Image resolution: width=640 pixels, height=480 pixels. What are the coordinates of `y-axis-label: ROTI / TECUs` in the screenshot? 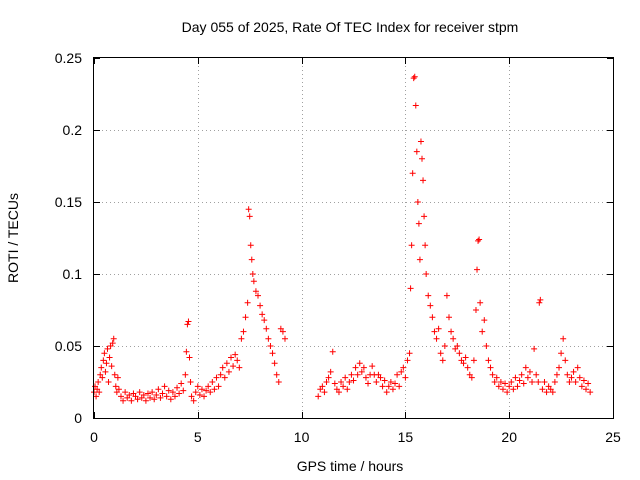 It's located at (13, 238).